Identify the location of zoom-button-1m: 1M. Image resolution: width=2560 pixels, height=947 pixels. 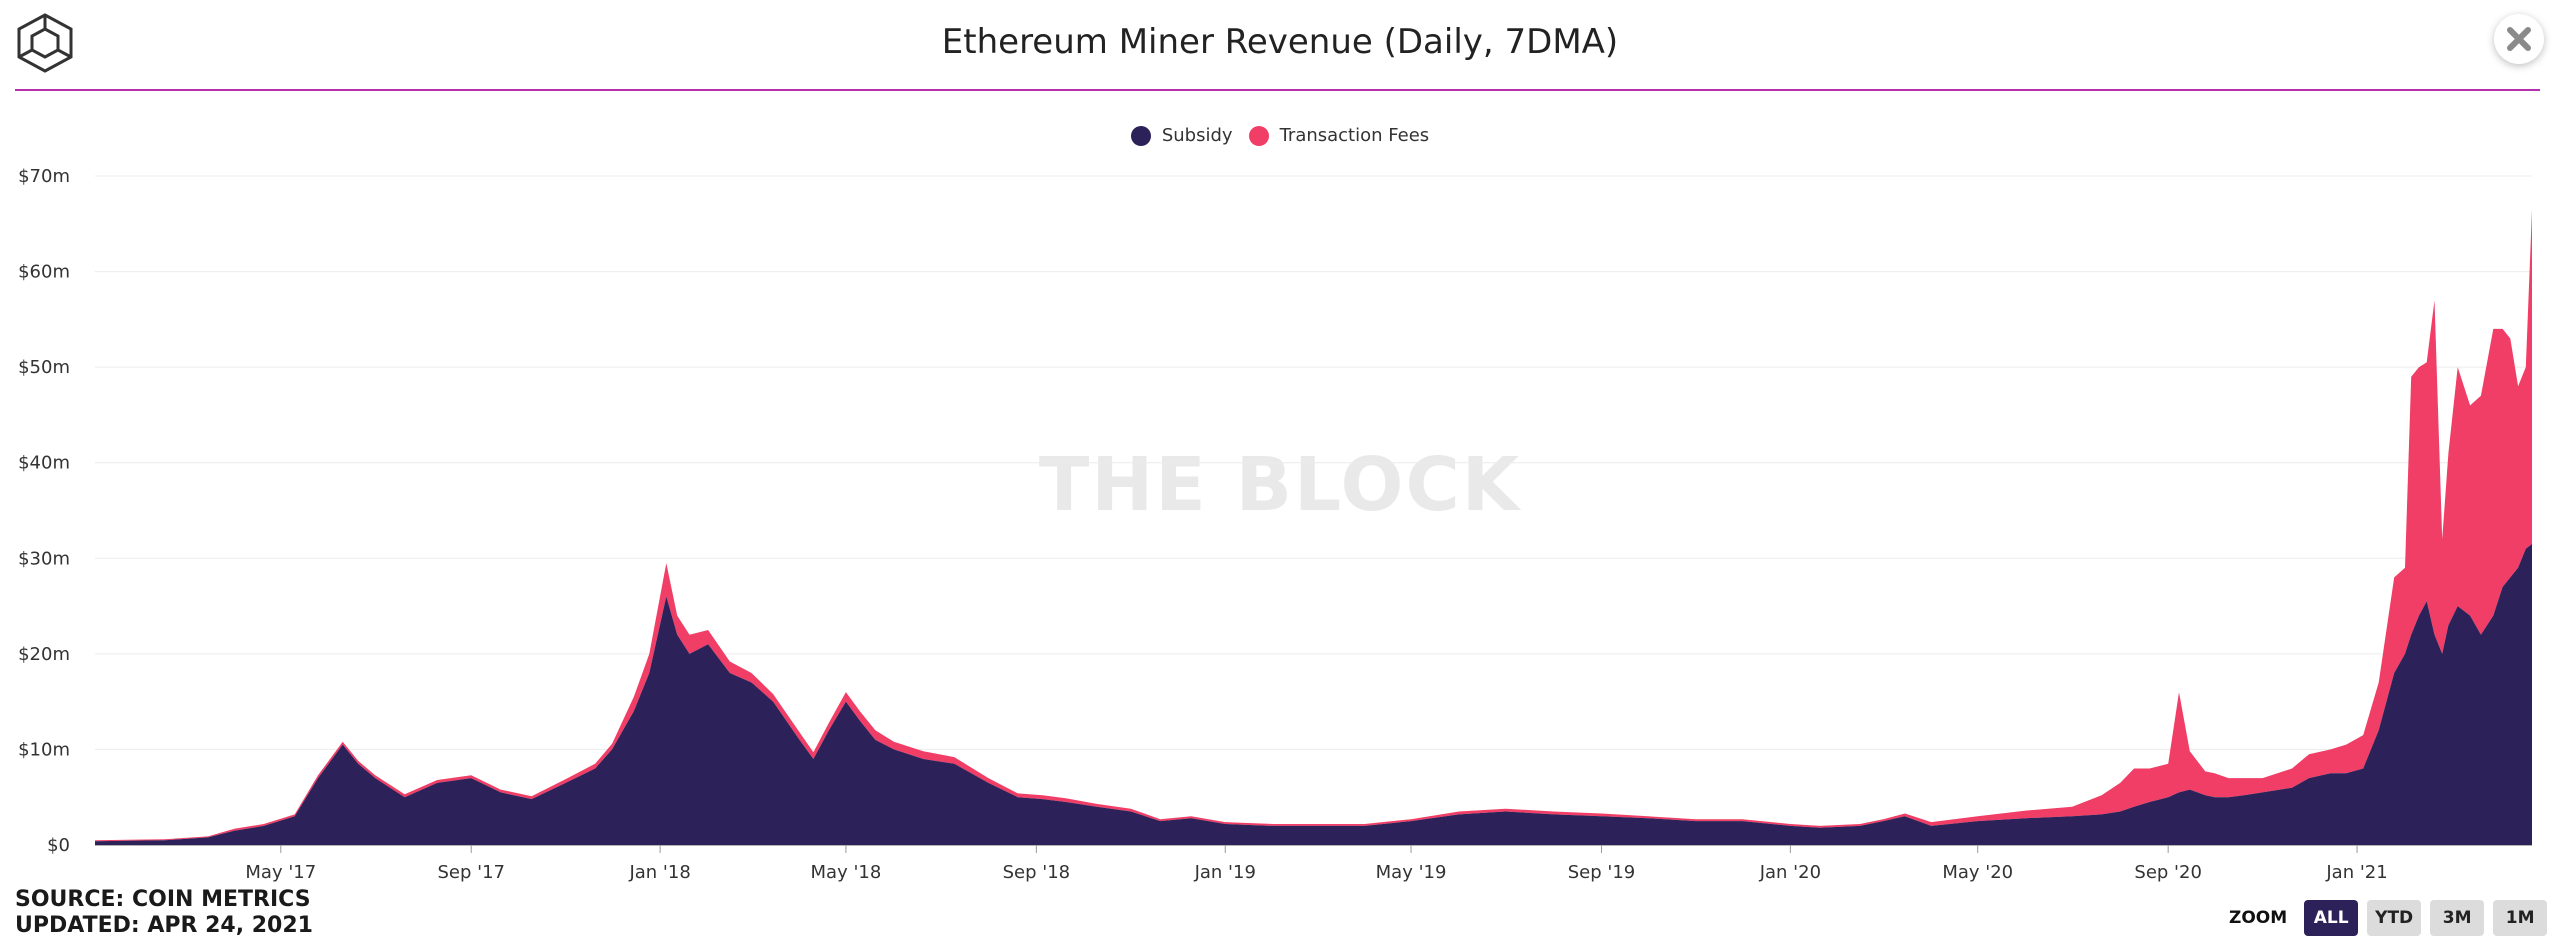
(2520, 918).